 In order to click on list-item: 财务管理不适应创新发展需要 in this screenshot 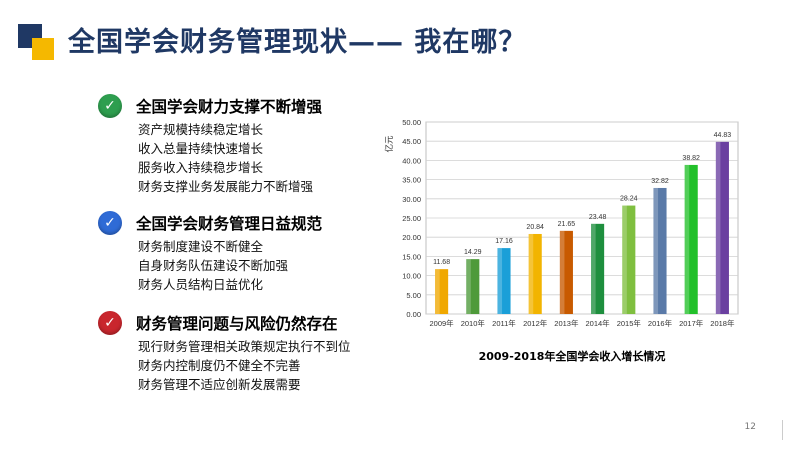, I will do `click(219, 384)`.